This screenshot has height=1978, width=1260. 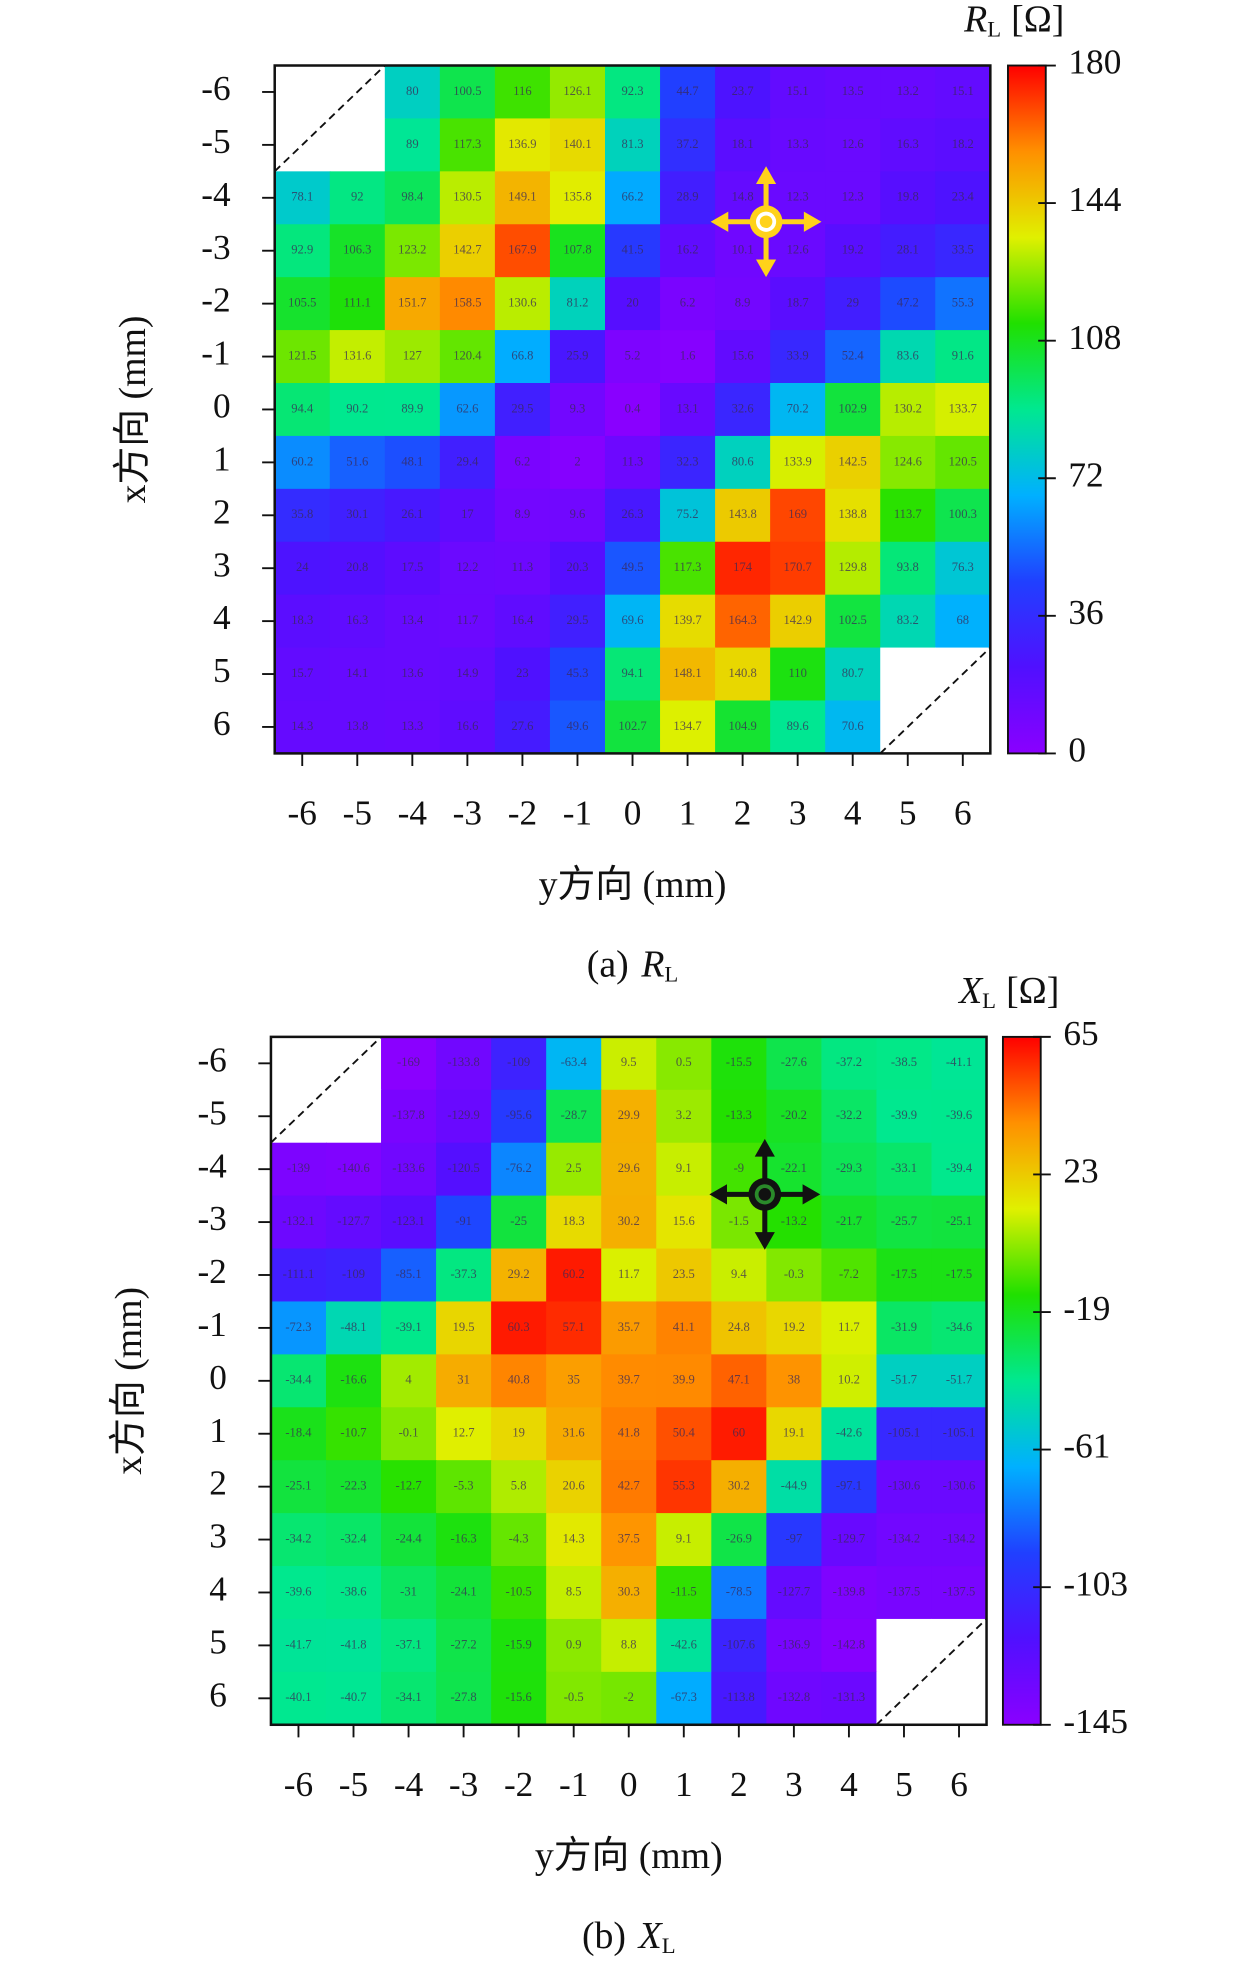 I want to click on cell-label: 5.8, so click(x=519, y=1486).